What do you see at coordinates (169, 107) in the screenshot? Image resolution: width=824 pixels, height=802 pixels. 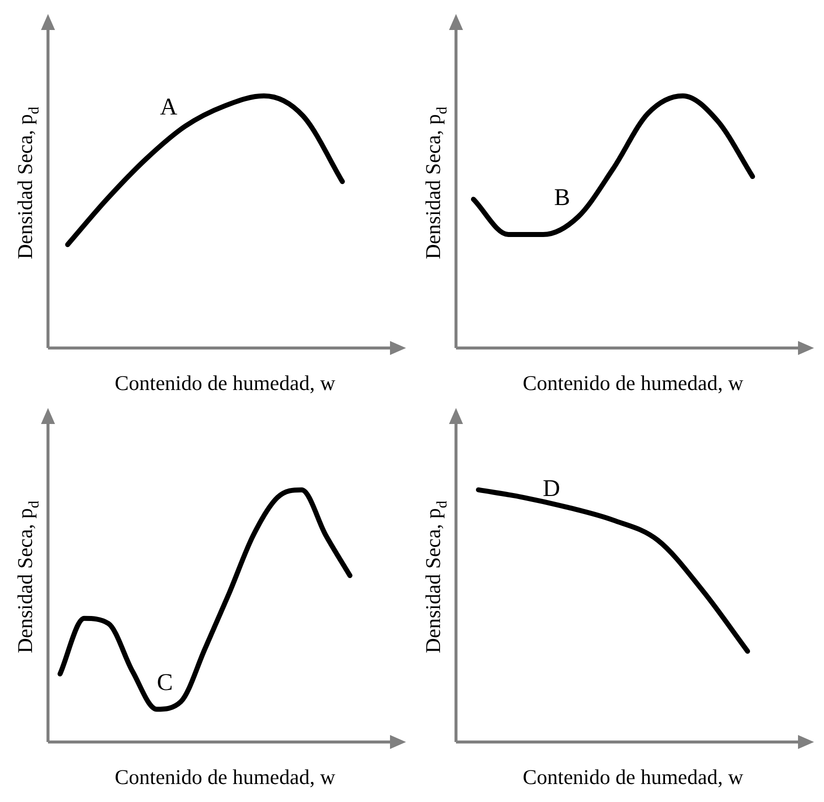 I see `annotation: A` at bounding box center [169, 107].